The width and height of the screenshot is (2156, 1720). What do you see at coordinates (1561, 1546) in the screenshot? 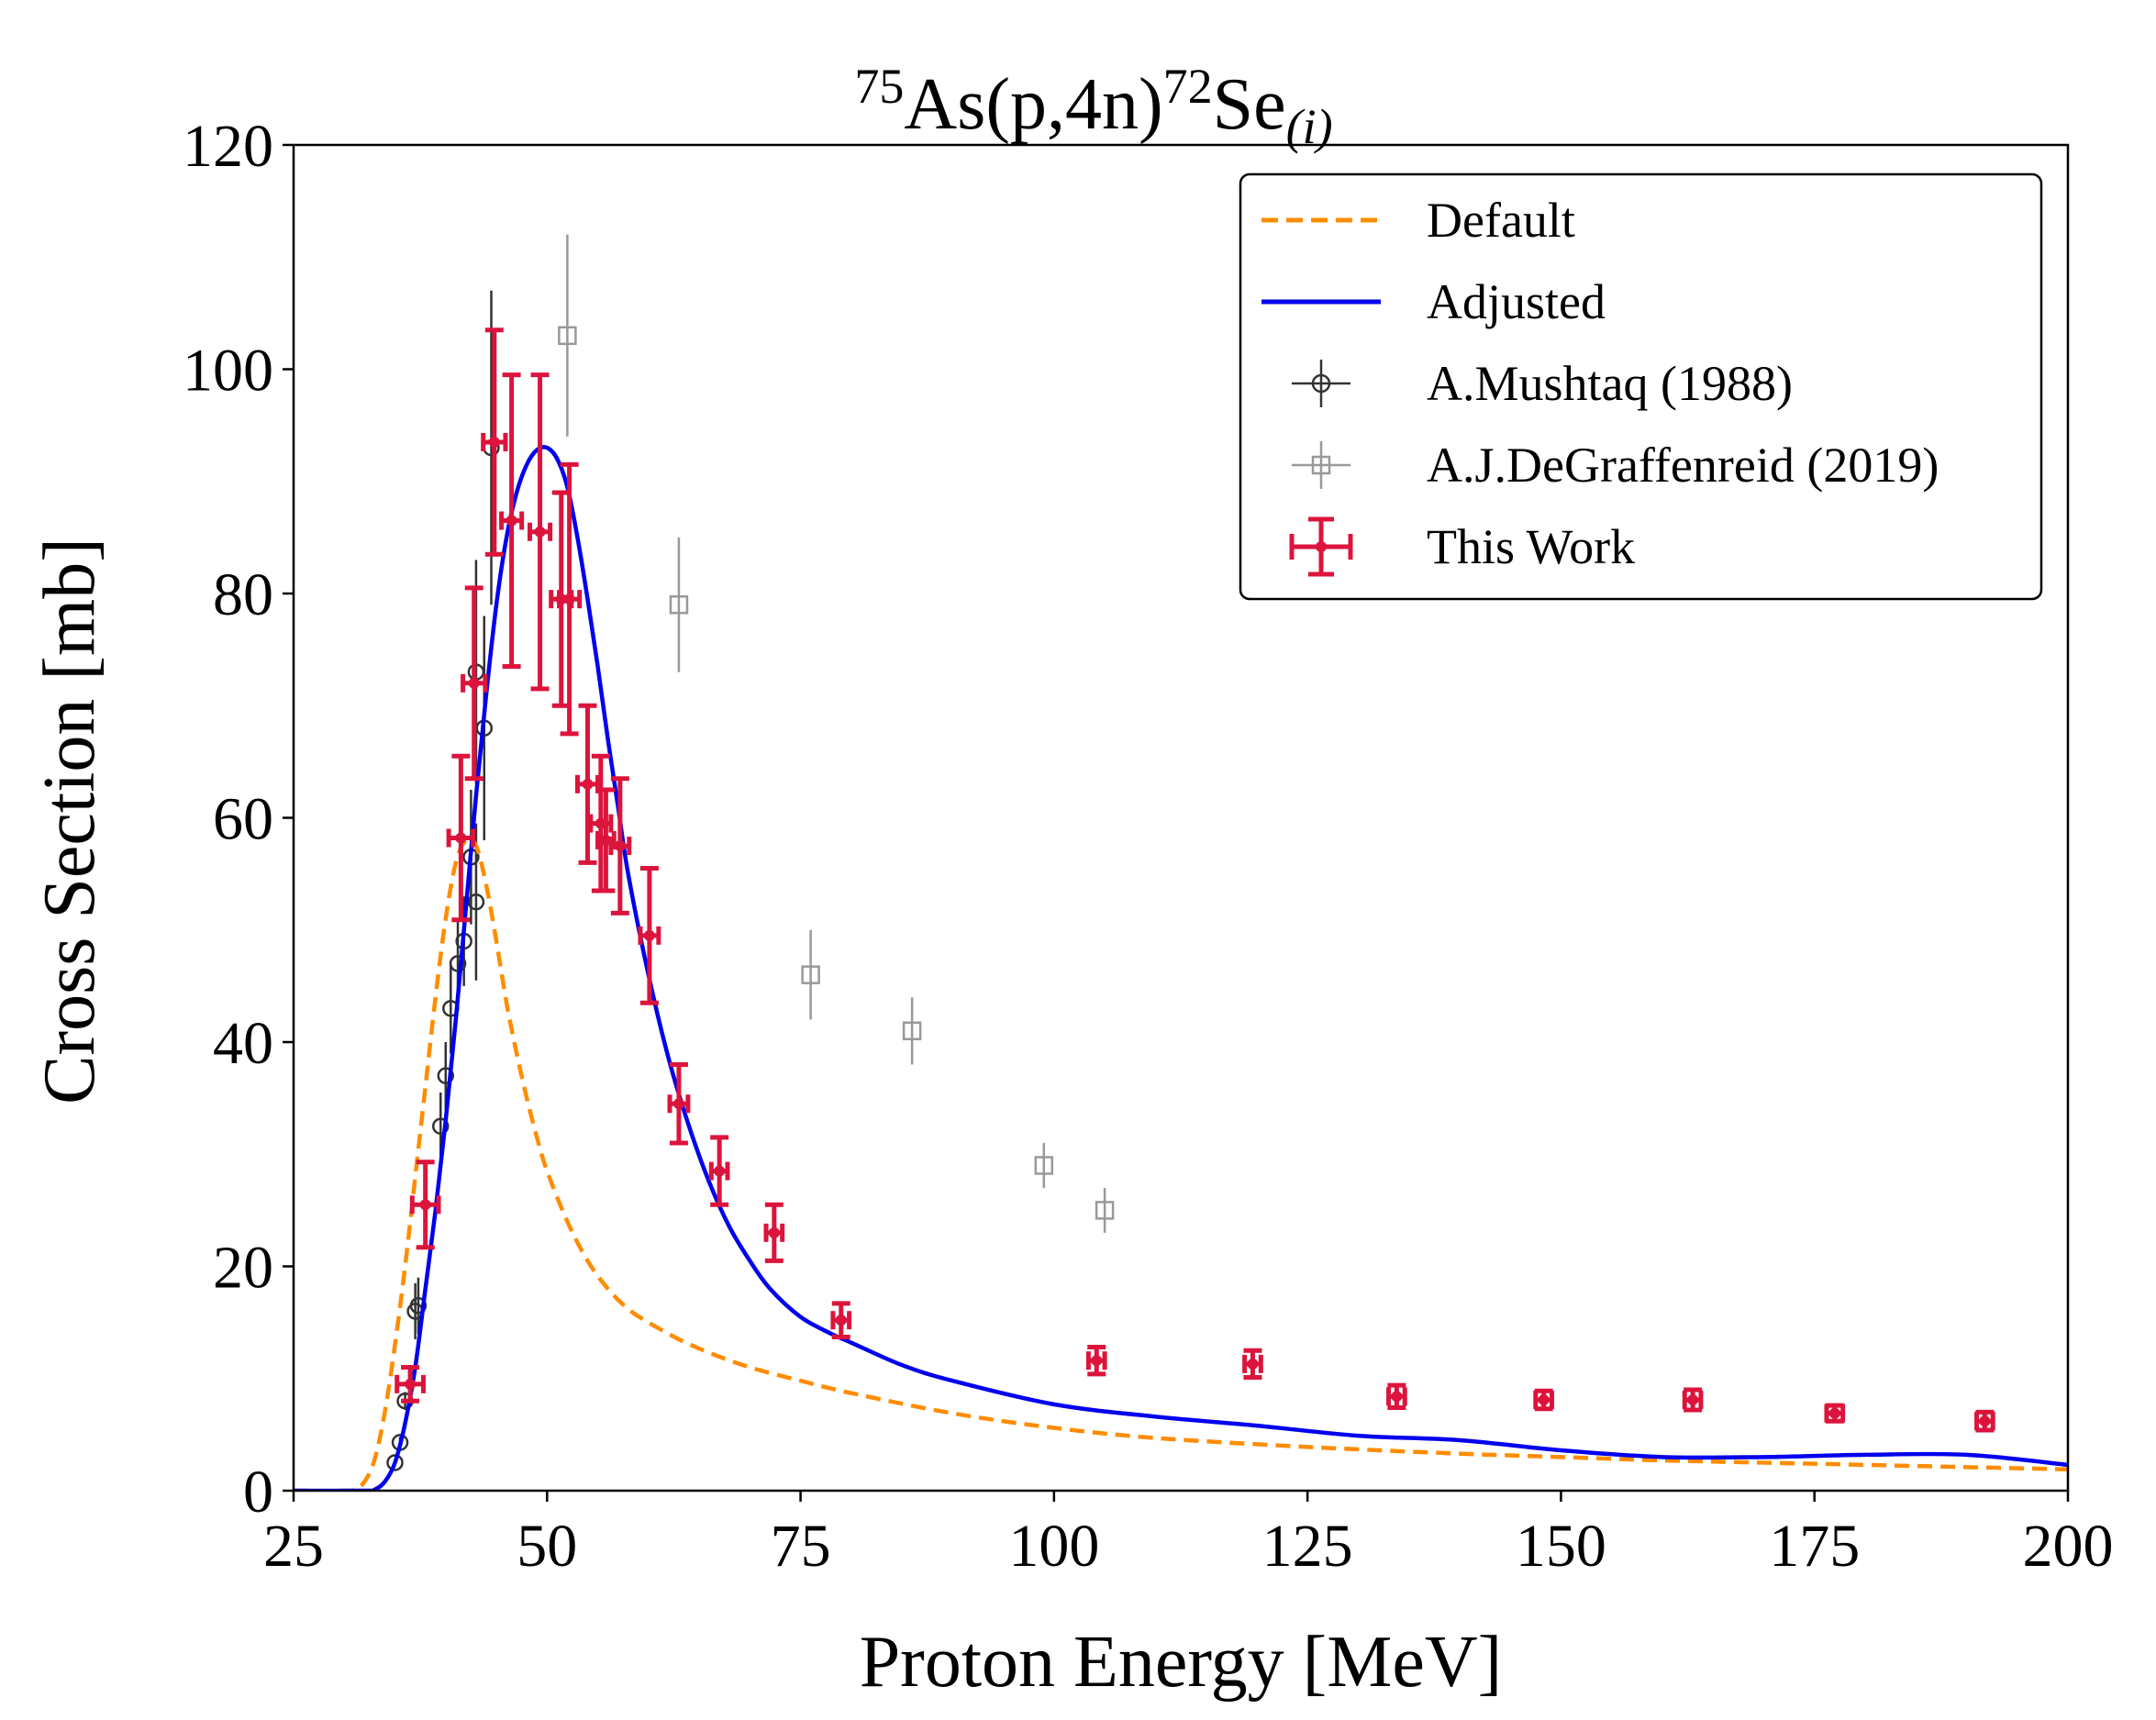
I see `x-tick-label: 150` at bounding box center [1561, 1546].